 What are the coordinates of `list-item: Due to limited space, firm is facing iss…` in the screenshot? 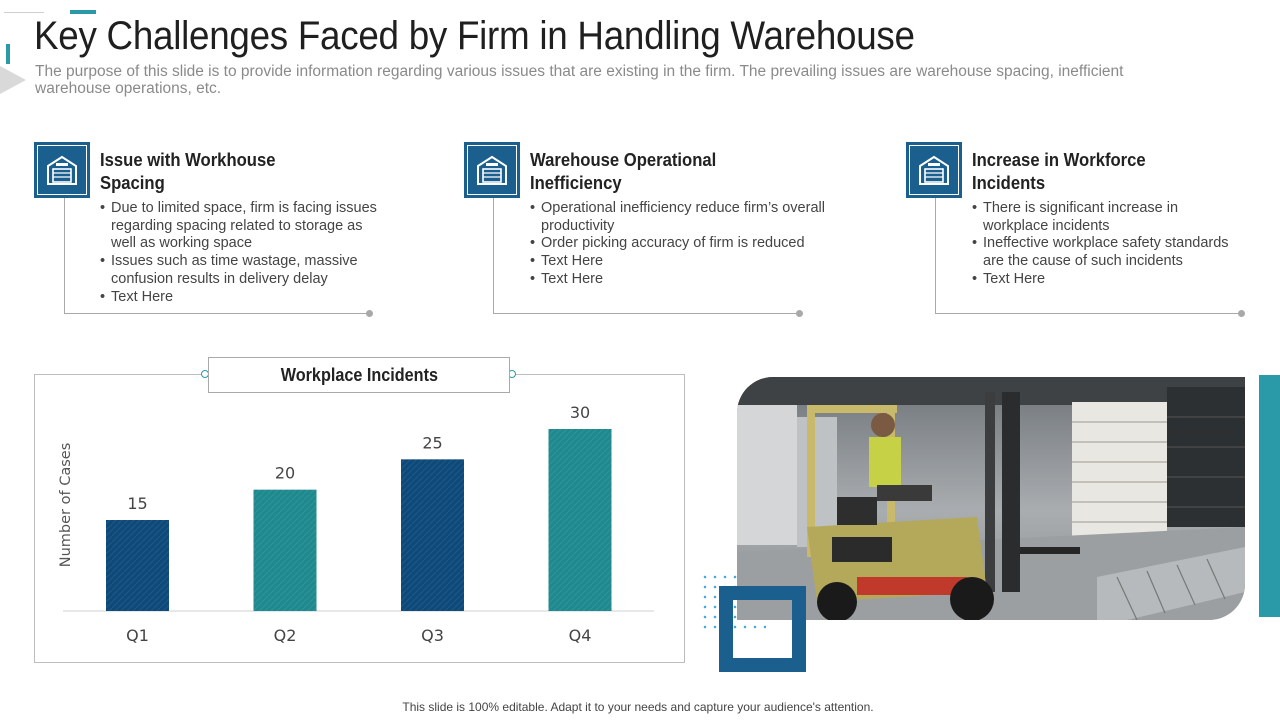 It's located at (240, 226).